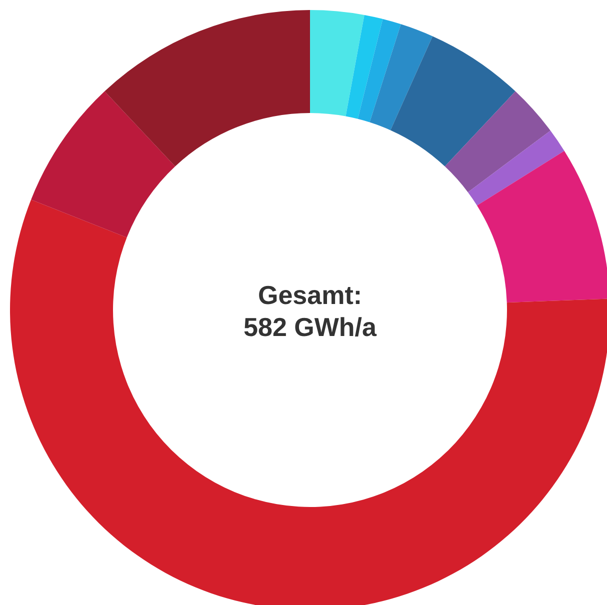 The image size is (607, 605). Describe the element at coordinates (311, 327) in the screenshot. I see `text: 582 GWh/a` at that location.